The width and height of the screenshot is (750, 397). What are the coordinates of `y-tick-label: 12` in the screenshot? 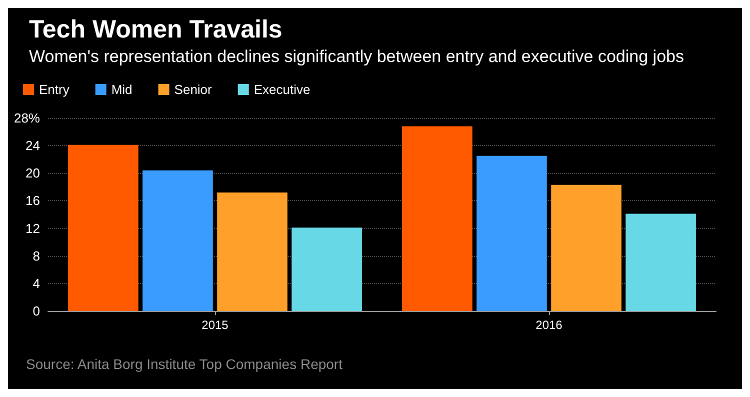 It's located at (33, 228).